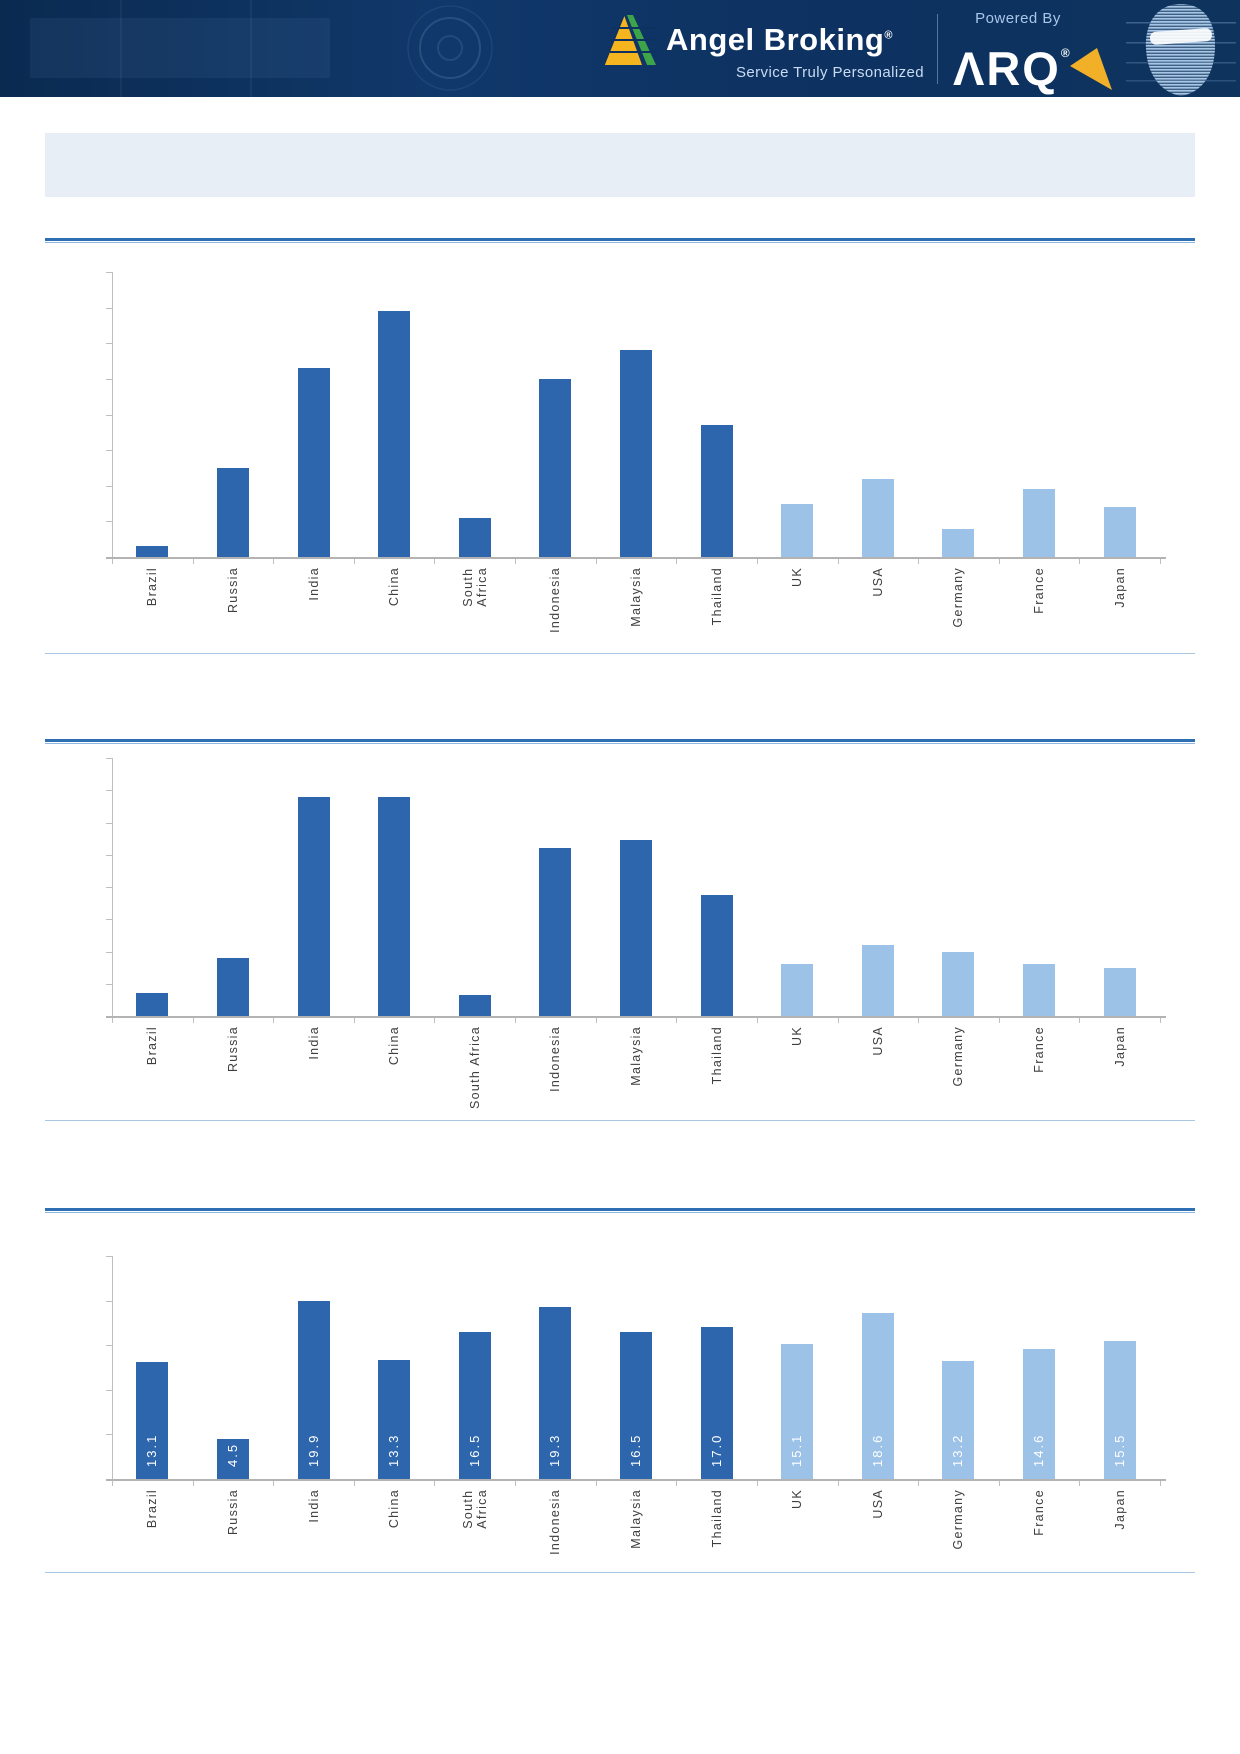 The image size is (1240, 1754). What do you see at coordinates (797, 1411) in the screenshot?
I see `bar-uk` at bounding box center [797, 1411].